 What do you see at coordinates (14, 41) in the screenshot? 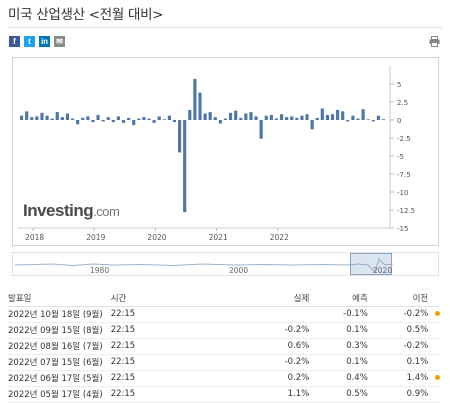
I see `facebook-icon: f` at bounding box center [14, 41].